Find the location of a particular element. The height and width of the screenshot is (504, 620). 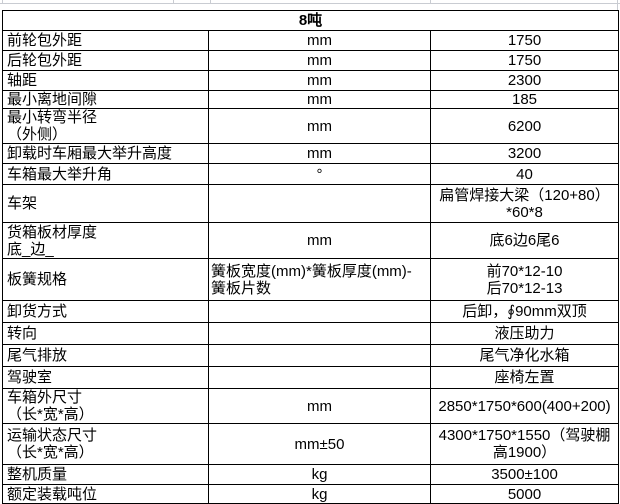

table-row: 前轮包外距 mm 1750 is located at coordinates (311, 40).